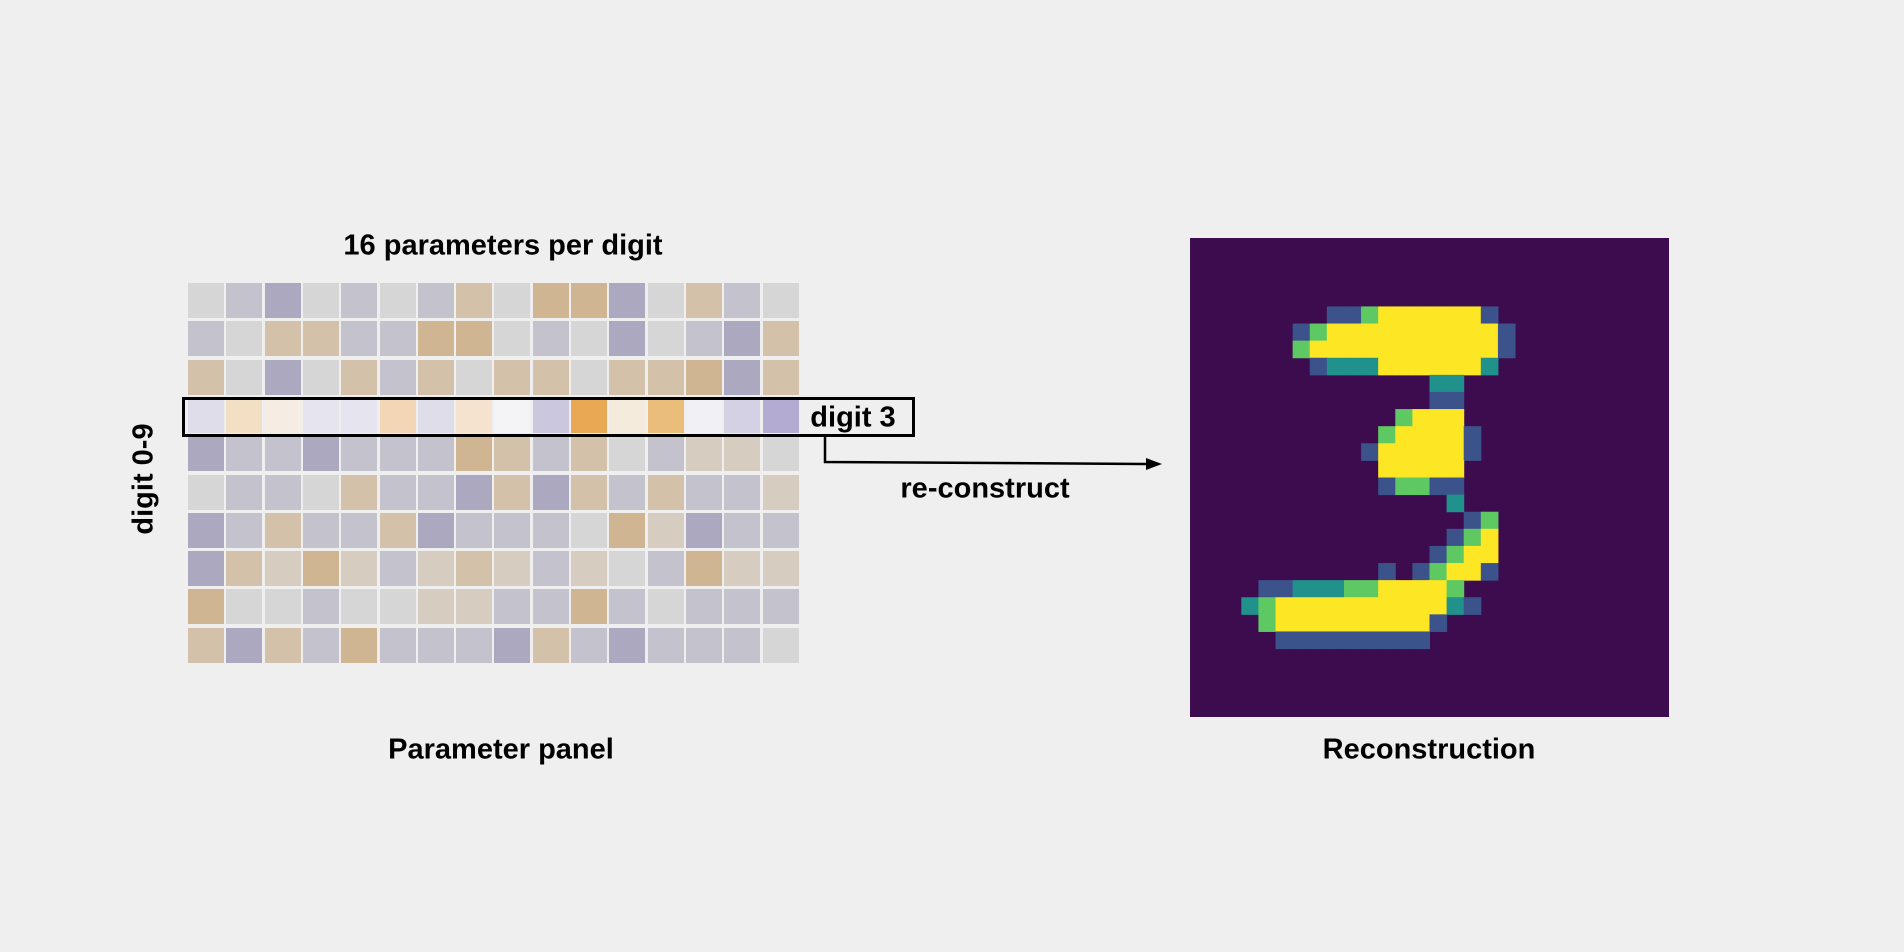 This screenshot has width=1904, height=952. What do you see at coordinates (503, 245) in the screenshot?
I see `panel-title: 16 parameters per digit` at bounding box center [503, 245].